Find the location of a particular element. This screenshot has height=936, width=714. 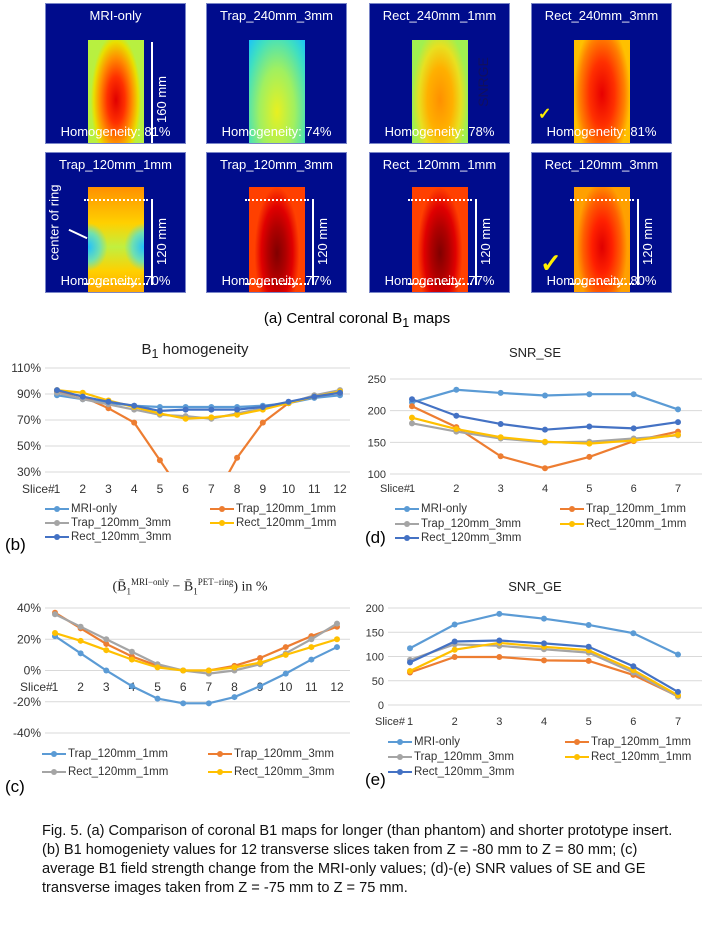

map-title: Trap_240mm_3mm is located at coordinates (276, 15).